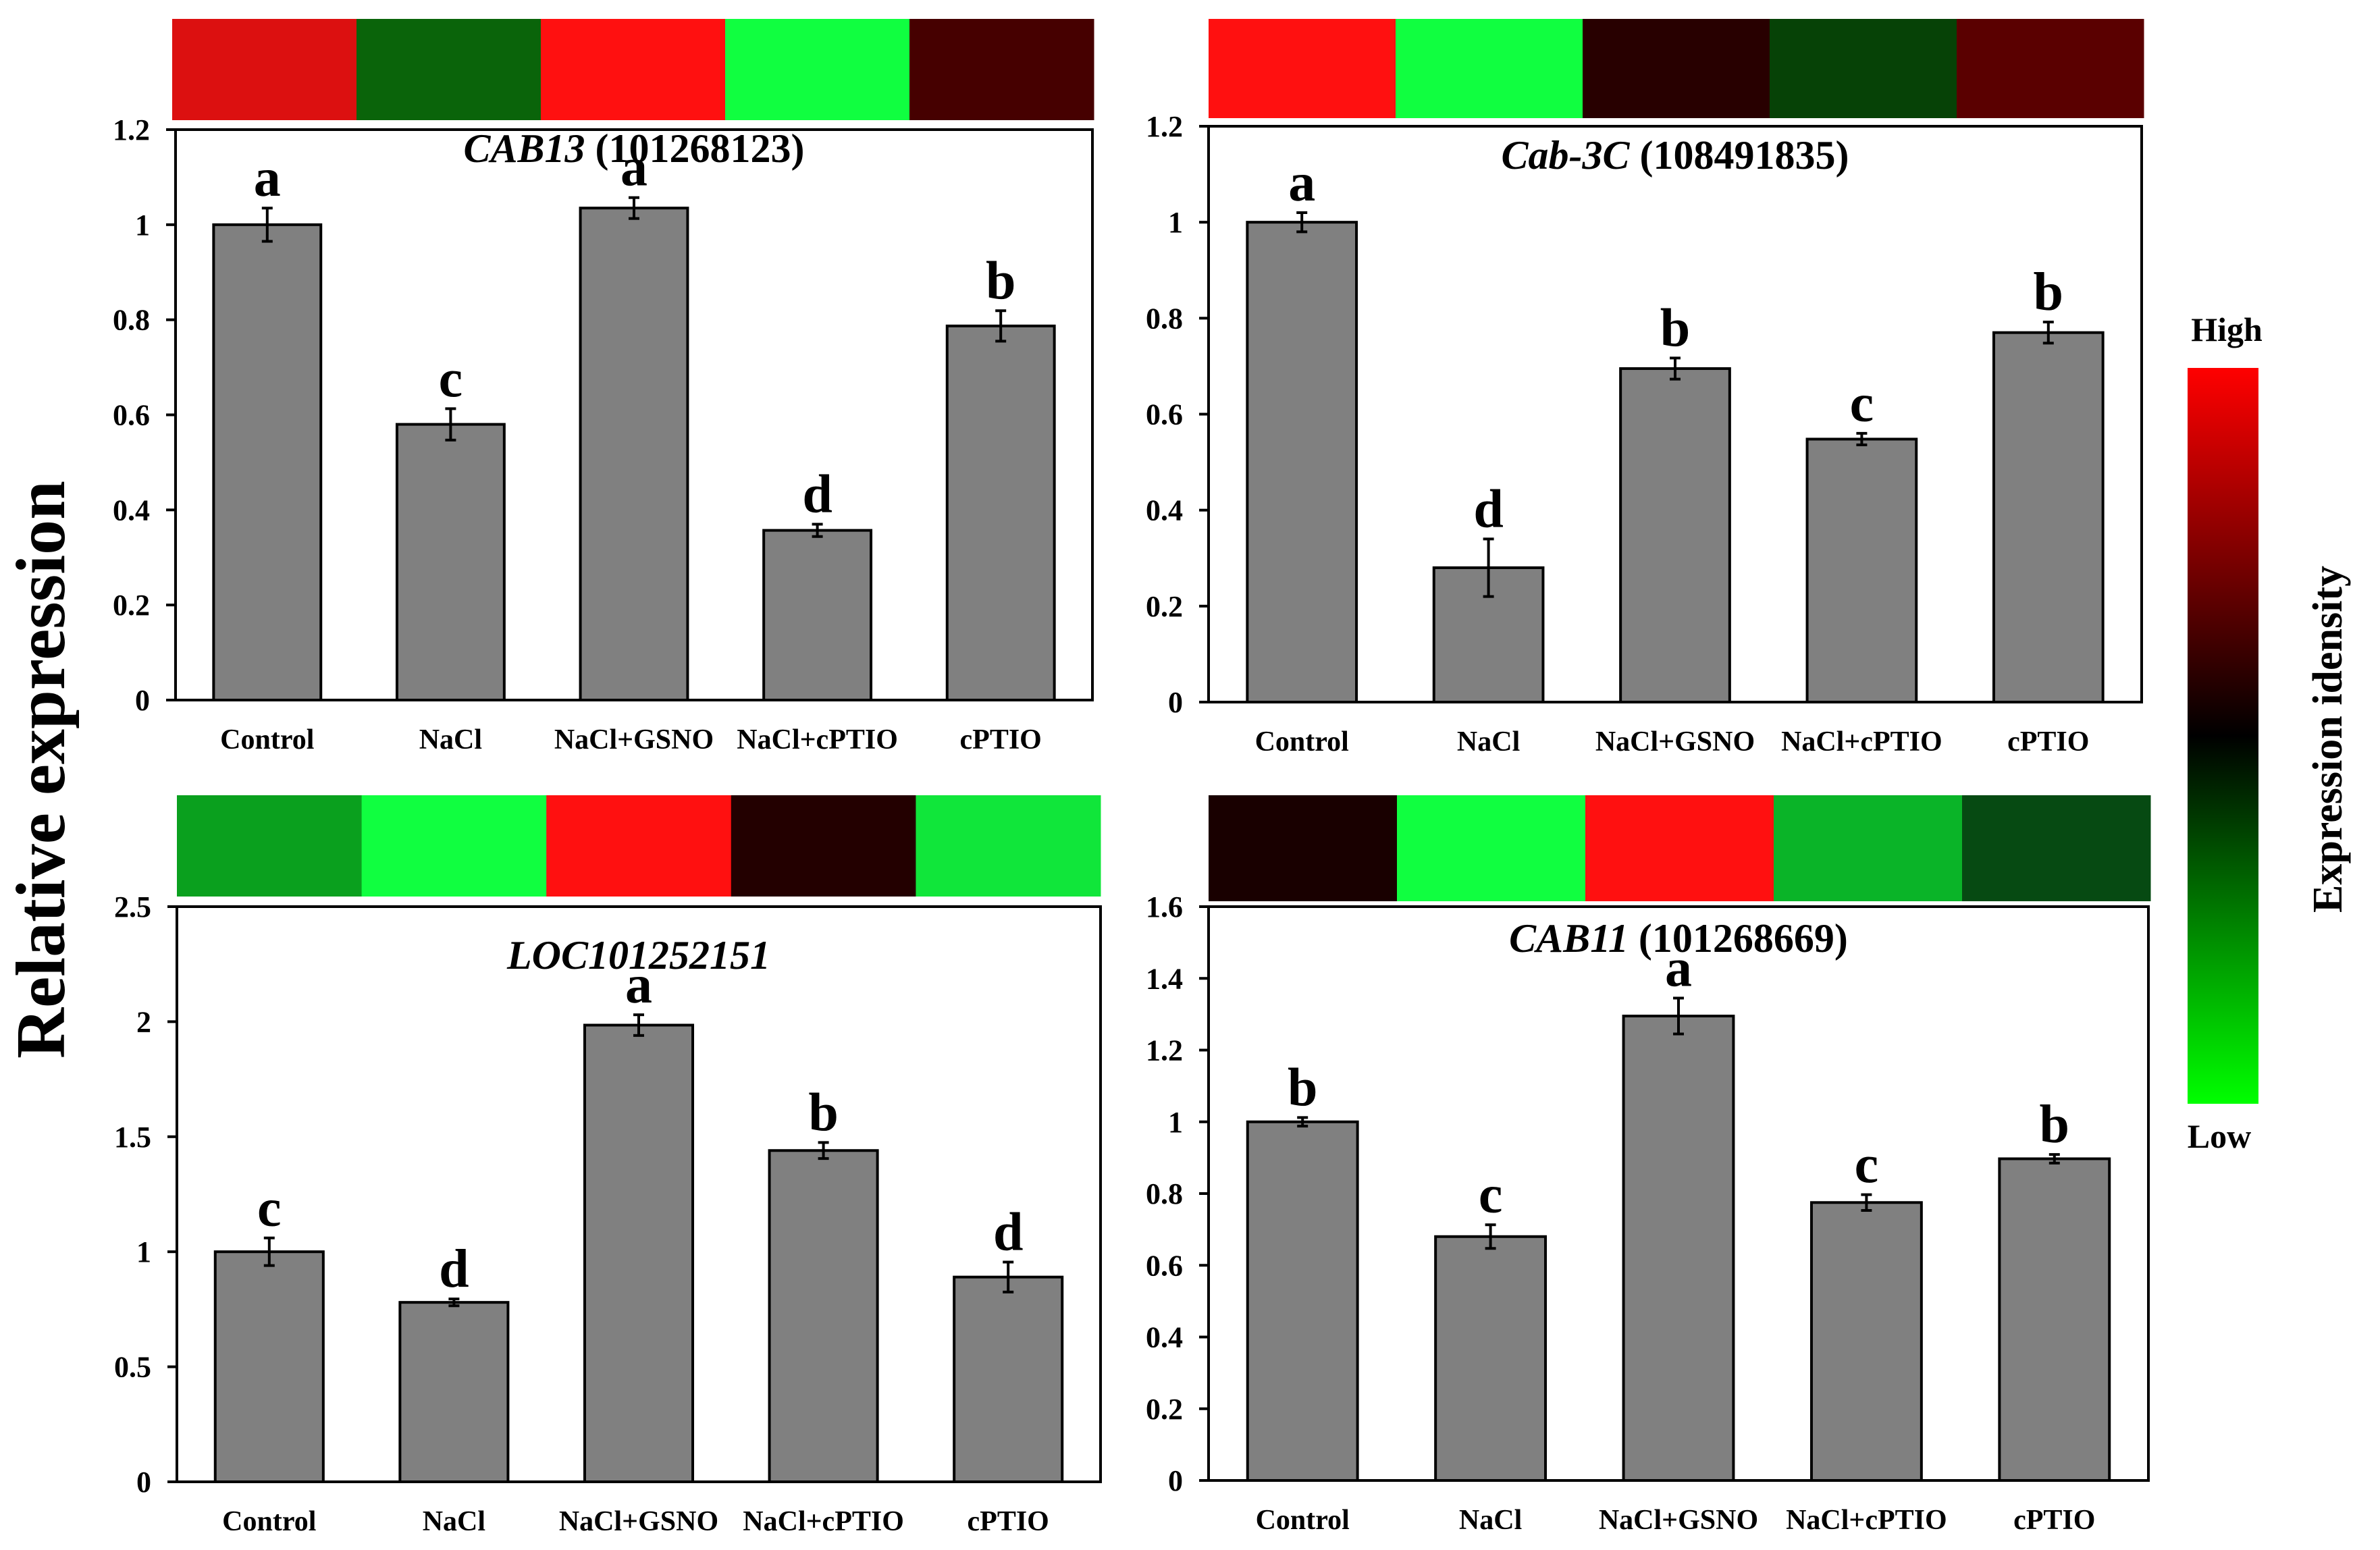  I want to click on chart-title: LOC101252151, so click(638, 955).